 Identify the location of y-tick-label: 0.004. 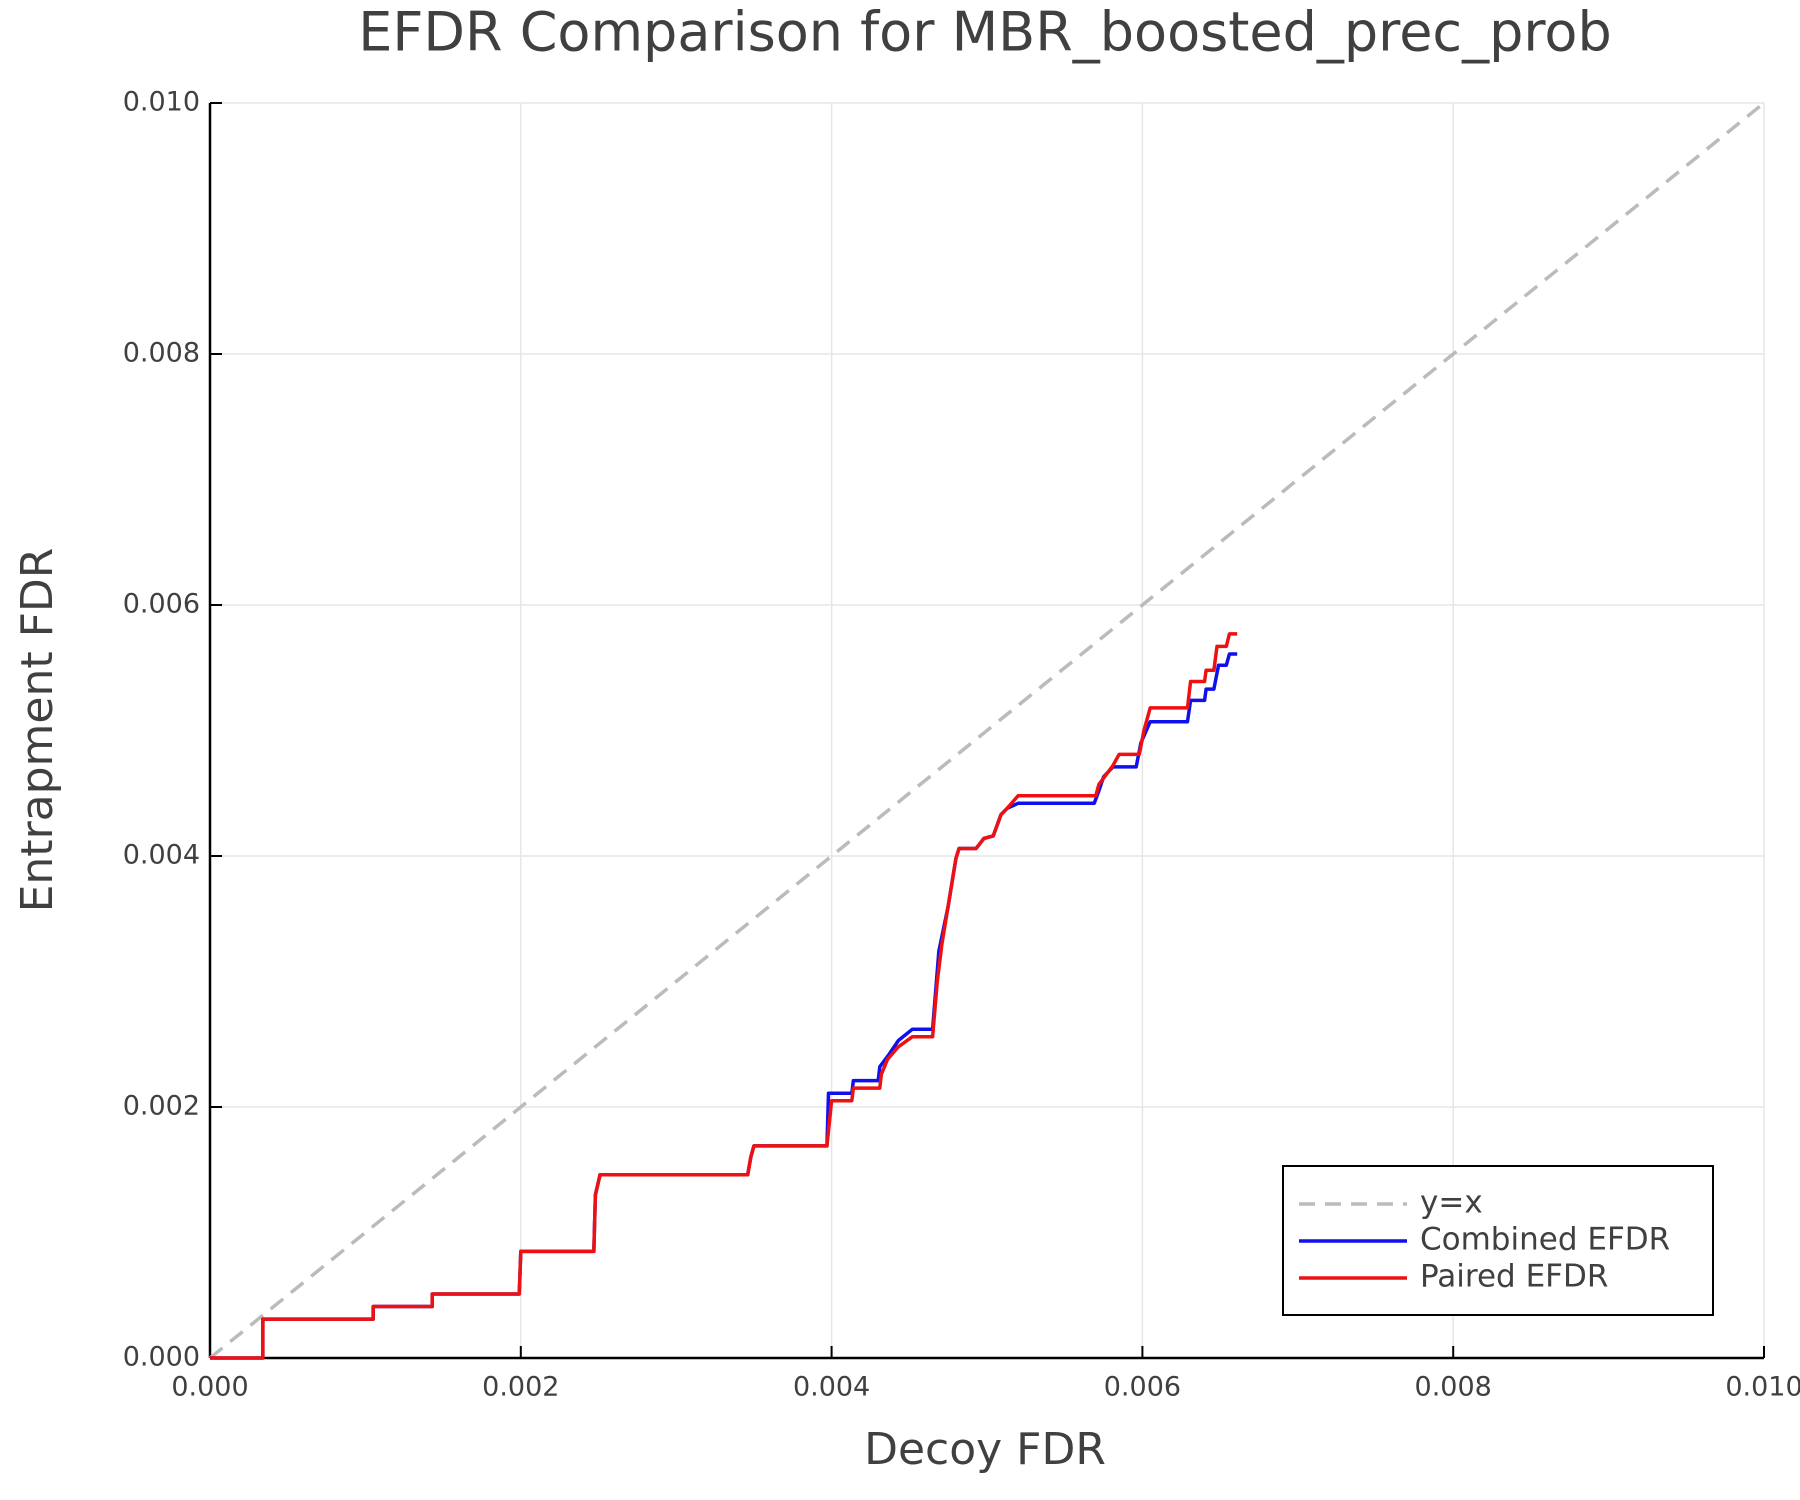
(161, 855).